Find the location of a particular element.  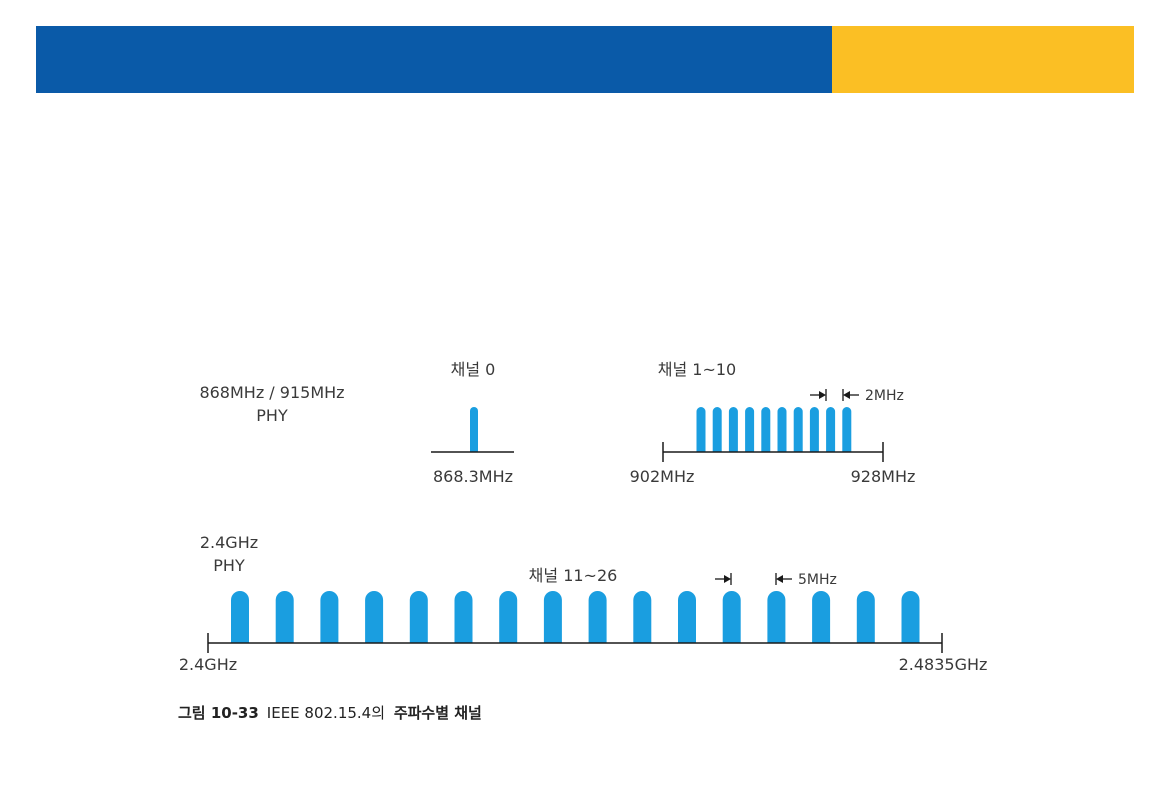

spacing-indicator-2mhz: 2MHz is located at coordinates (857, 396).